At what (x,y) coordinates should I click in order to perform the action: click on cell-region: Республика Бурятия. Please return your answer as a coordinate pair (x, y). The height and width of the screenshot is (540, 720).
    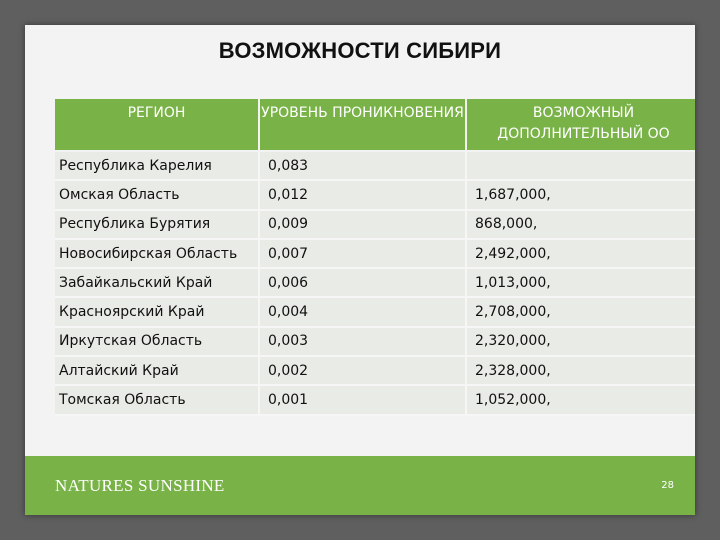
    Looking at the image, I should click on (157, 224).